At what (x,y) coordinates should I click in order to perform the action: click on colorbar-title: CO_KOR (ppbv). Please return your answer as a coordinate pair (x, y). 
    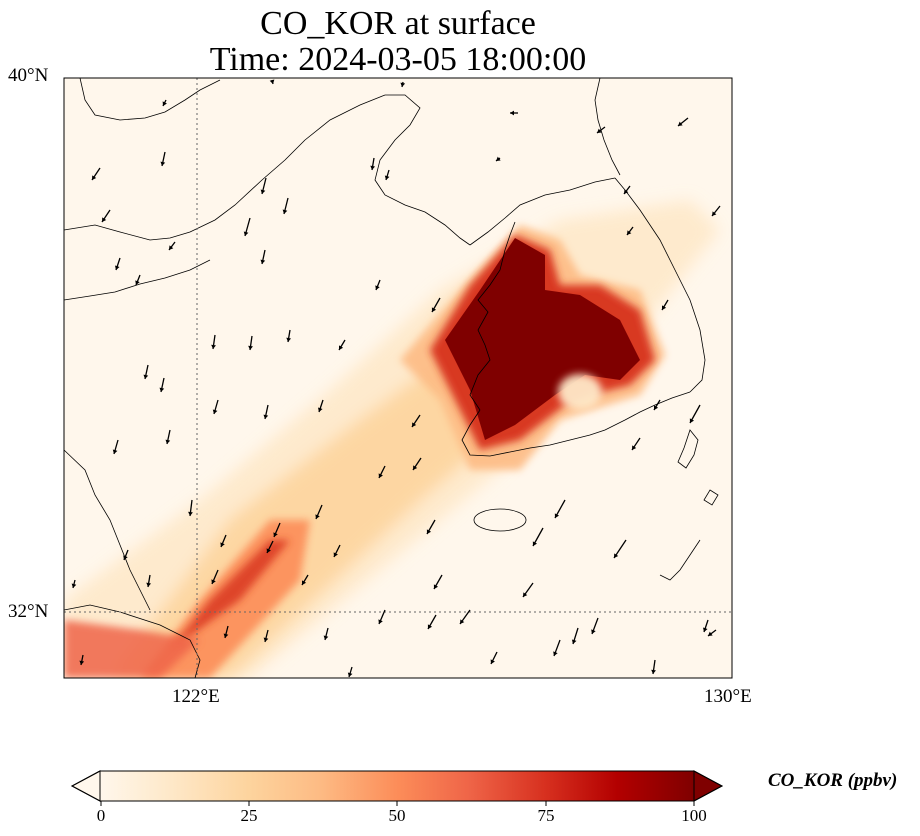
    Looking at the image, I should click on (833, 780).